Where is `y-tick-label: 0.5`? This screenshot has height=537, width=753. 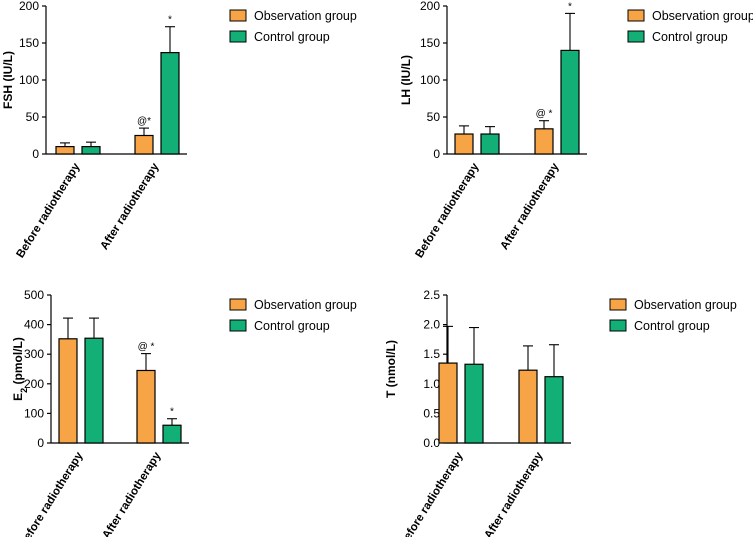
y-tick-label: 0.5 is located at coordinates (431, 413).